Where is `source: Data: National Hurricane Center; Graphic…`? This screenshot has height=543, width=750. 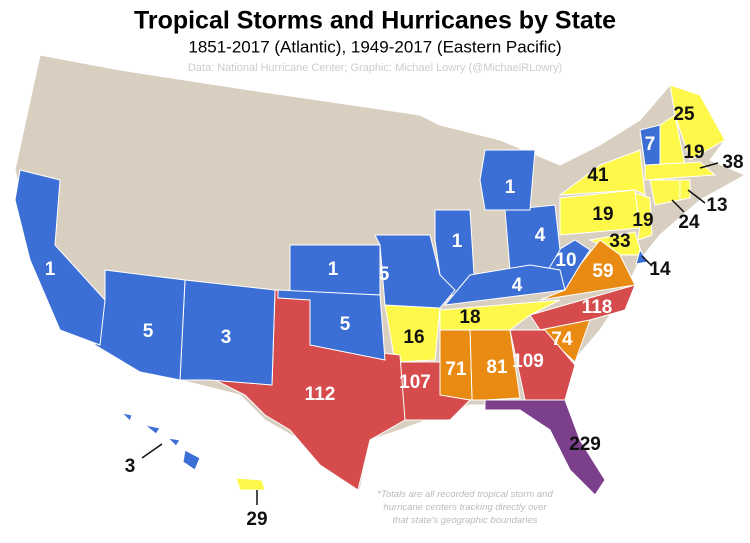 source: Data: National Hurricane Center; Graphic… is located at coordinates (375, 68).